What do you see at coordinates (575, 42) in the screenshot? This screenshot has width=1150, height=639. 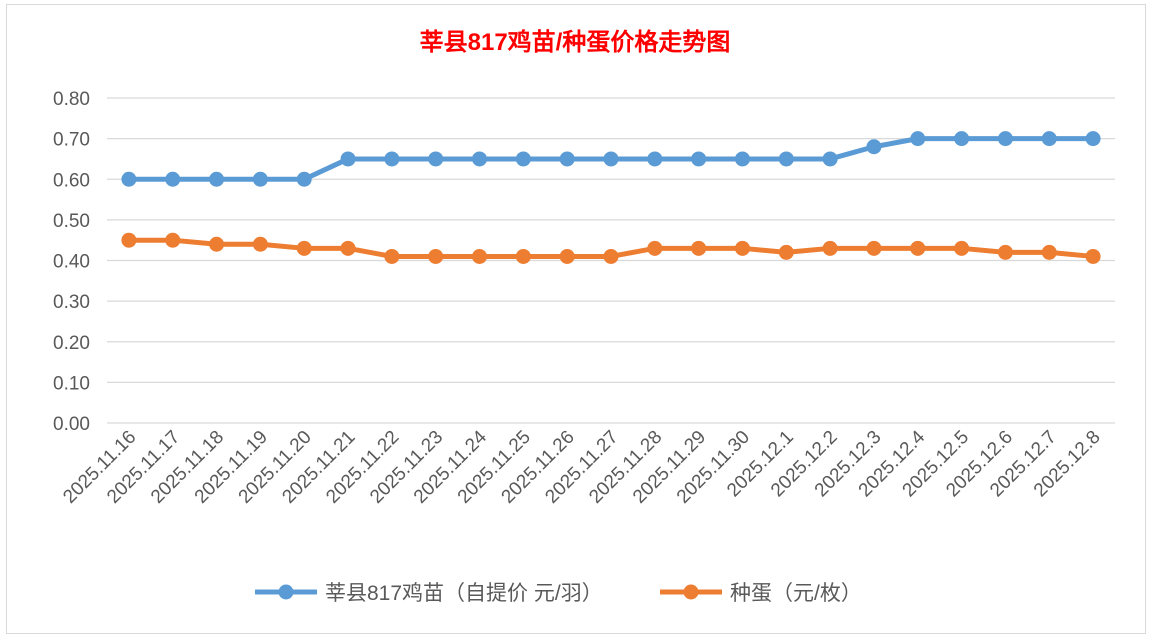 I see `chart-title: 莘县817鸡苗/种蛋价格走势图` at bounding box center [575, 42].